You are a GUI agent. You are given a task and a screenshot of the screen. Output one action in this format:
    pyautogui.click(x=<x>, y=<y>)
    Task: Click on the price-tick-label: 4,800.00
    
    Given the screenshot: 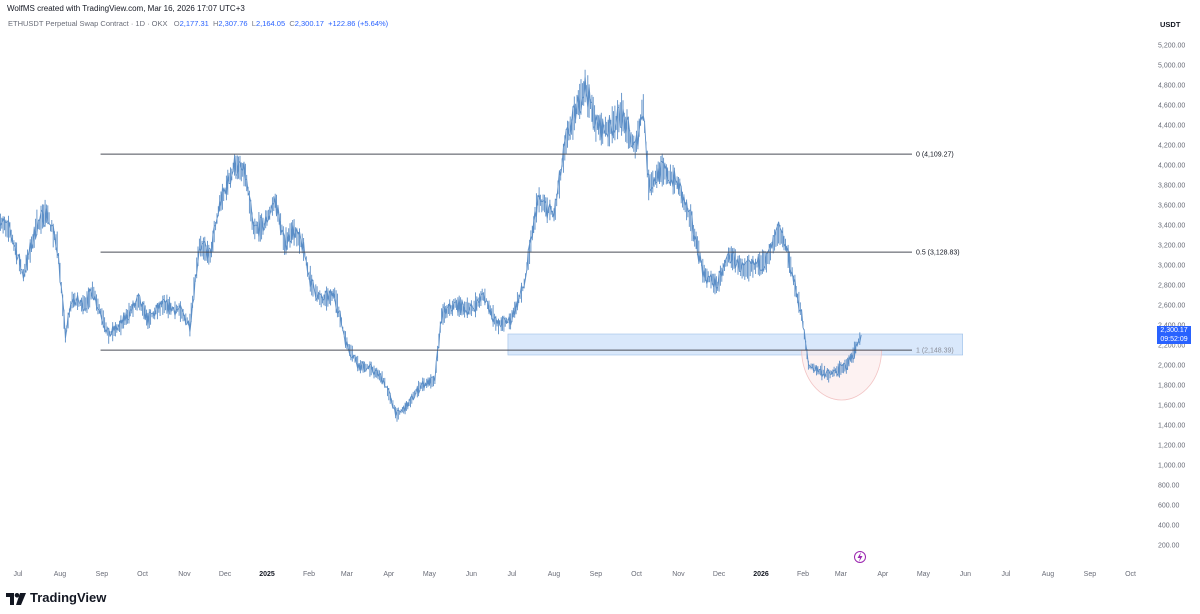 What is the action you would take?
    pyautogui.click(x=1171, y=86)
    